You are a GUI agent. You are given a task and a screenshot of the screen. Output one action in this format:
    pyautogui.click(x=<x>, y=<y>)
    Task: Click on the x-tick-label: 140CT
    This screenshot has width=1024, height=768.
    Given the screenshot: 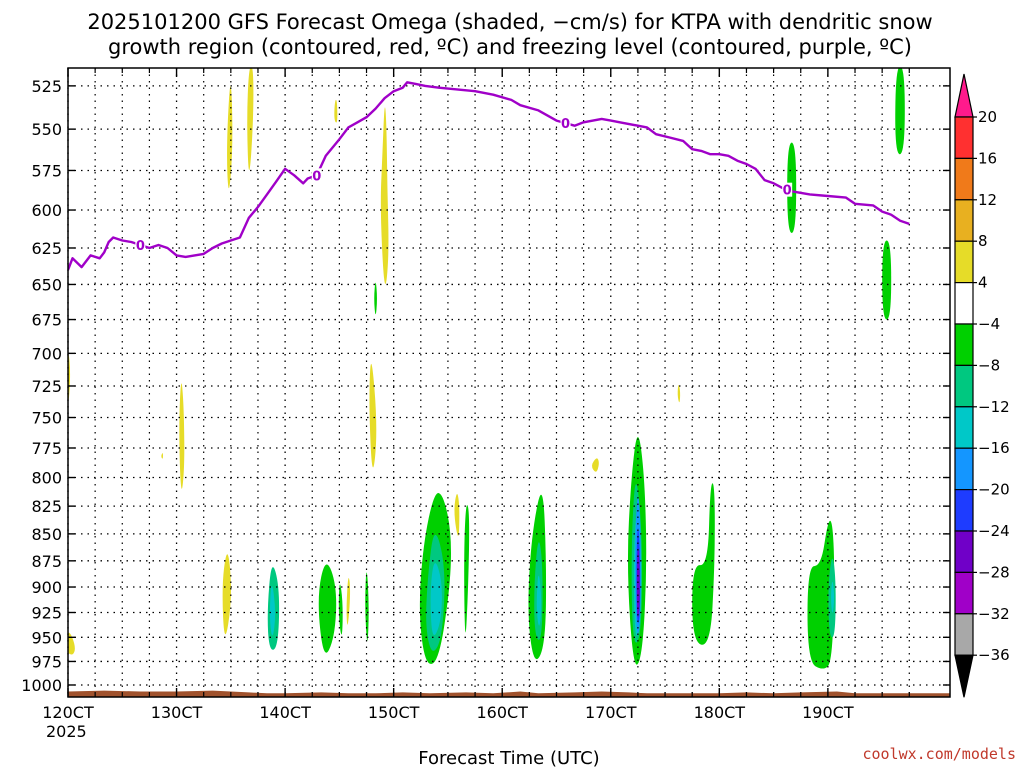 What is the action you would take?
    pyautogui.click(x=285, y=712)
    